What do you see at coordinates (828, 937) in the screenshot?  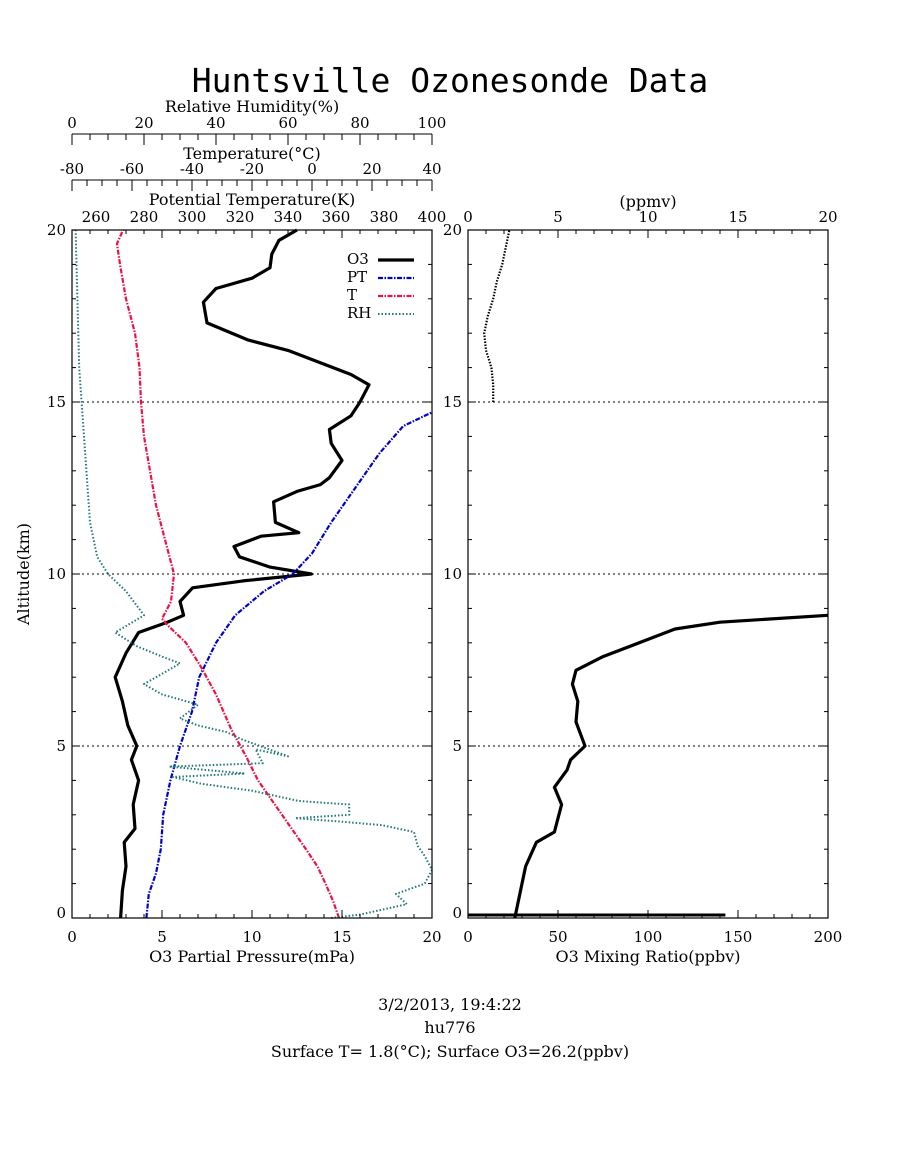 I see `x-tick-label: 200` at bounding box center [828, 937].